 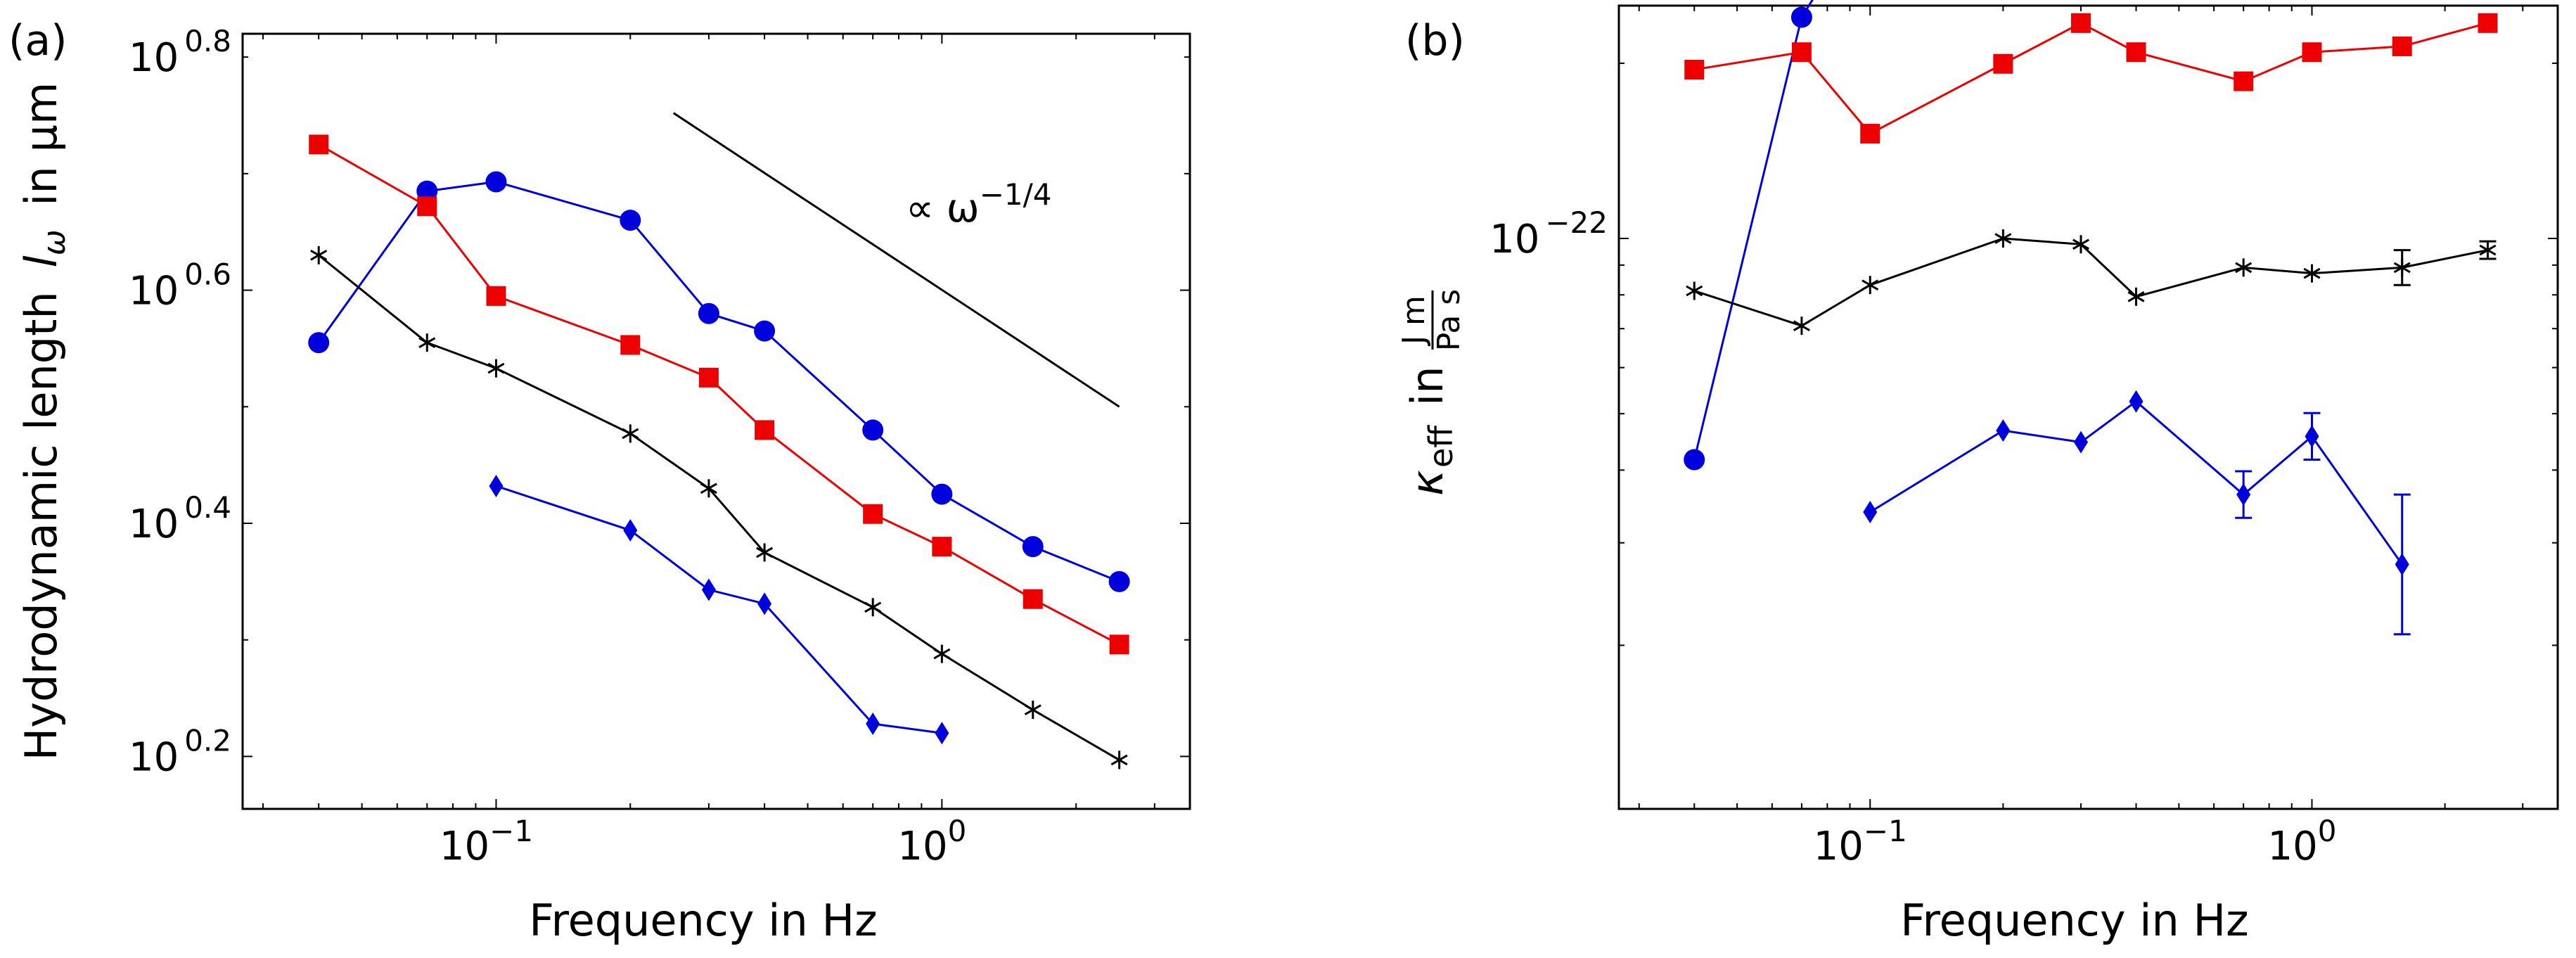 I want to click on y-axis-title-a: Hydrodynamic length lω in μm, so click(x=45, y=421).